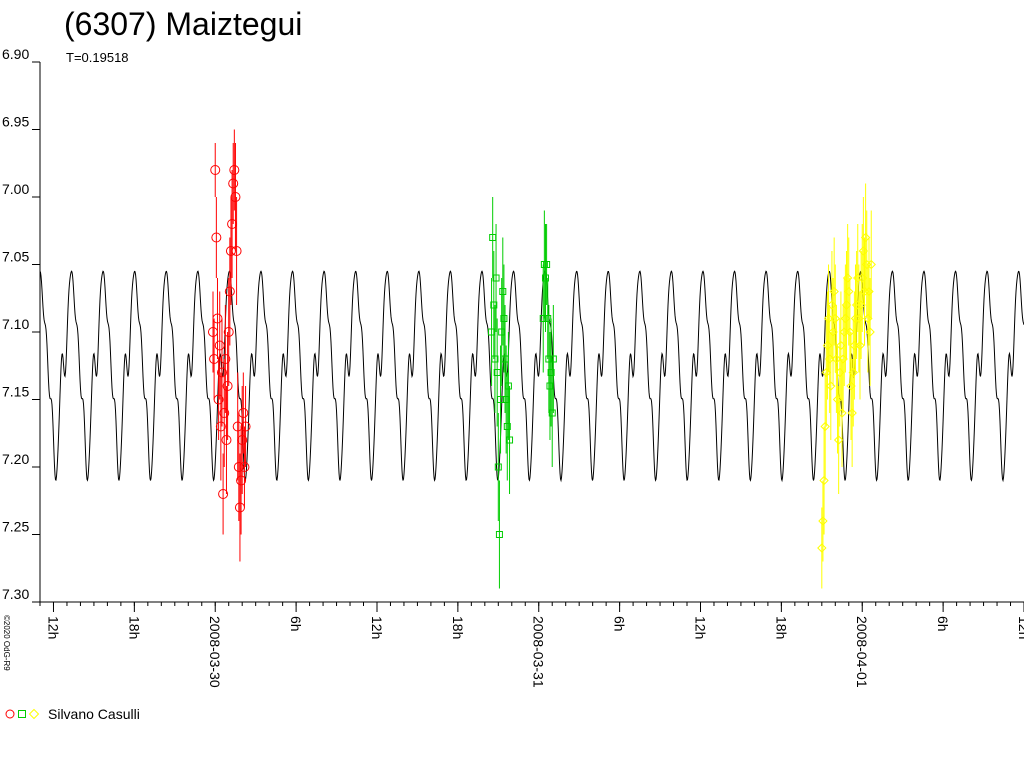 This screenshot has width=1024, height=768. Describe the element at coordinates (15, 122) in the screenshot. I see `y-tick-label: 6.95` at that location.